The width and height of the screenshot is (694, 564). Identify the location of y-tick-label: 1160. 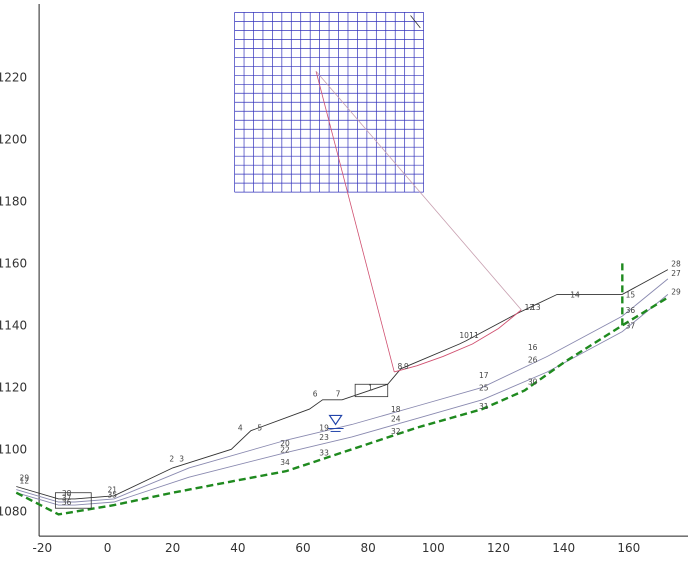
(13, 263).